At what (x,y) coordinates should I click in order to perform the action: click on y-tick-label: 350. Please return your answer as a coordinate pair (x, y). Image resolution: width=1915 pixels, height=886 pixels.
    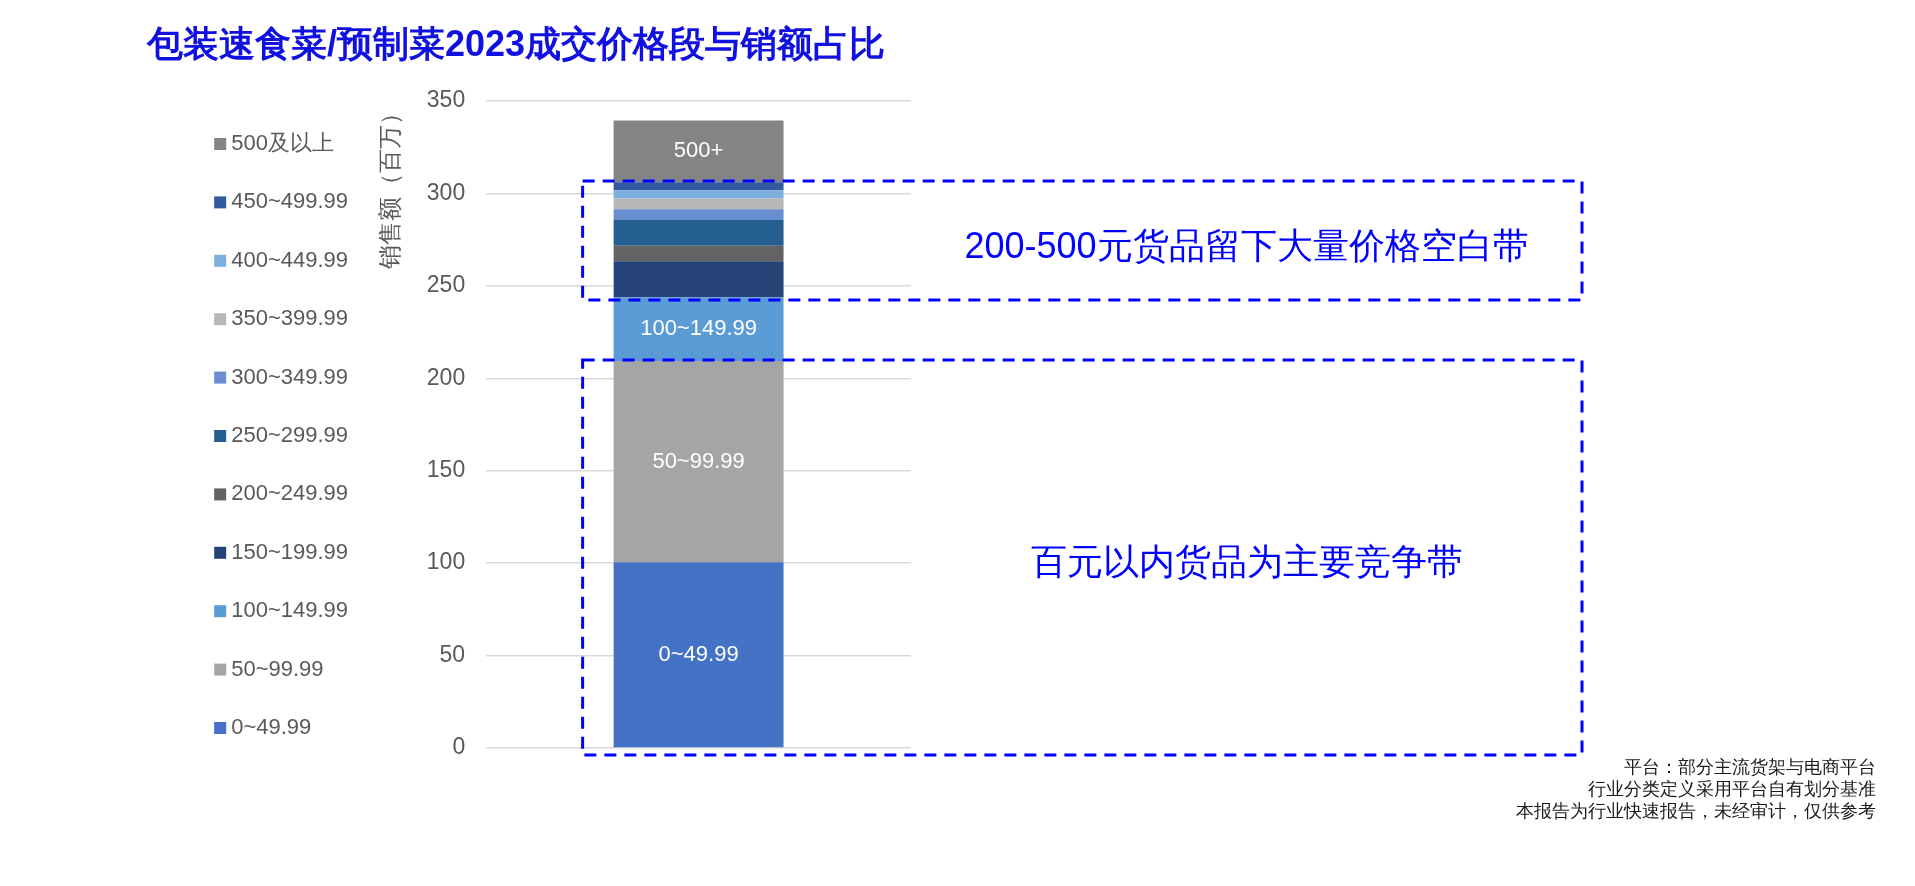
    Looking at the image, I should click on (446, 99).